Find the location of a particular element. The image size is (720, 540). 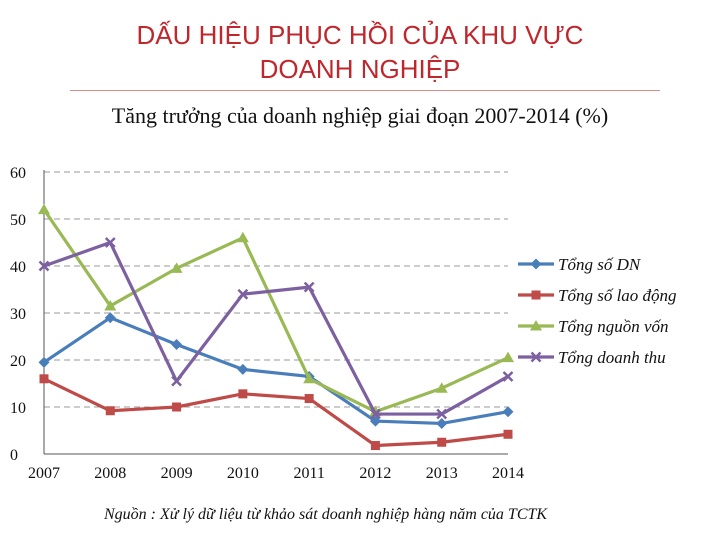

legend-item: Tổng số lao động is located at coordinates (597, 295).